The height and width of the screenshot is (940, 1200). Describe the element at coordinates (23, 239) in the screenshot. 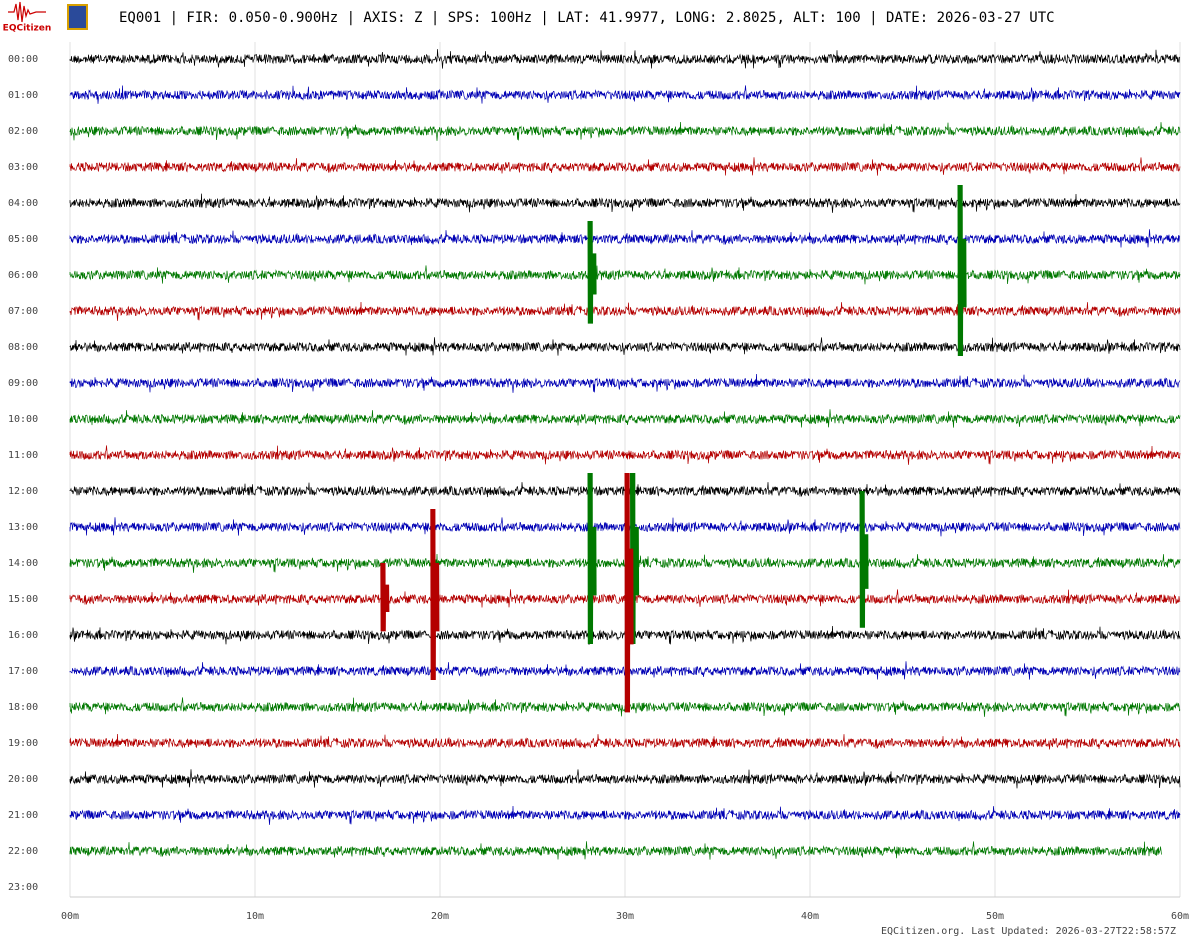

I see `row-label: 05:00` at that location.